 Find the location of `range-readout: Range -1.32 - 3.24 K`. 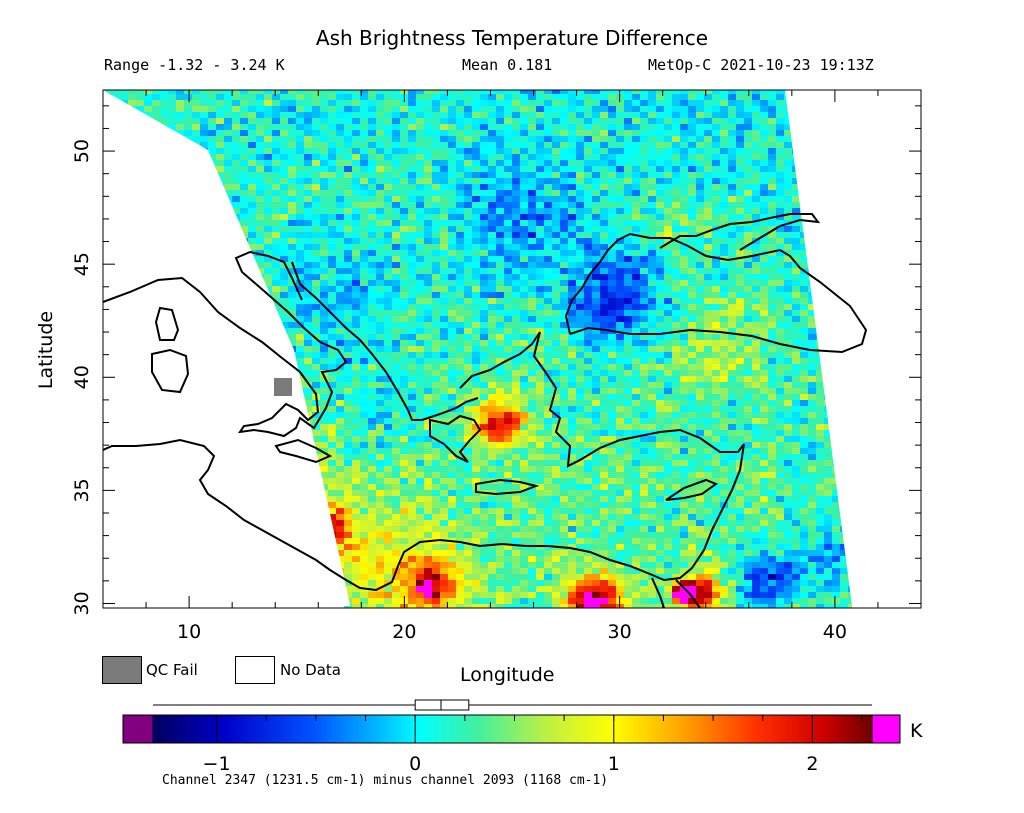

range-readout: Range -1.32 - 3.24 K is located at coordinates (194, 65).